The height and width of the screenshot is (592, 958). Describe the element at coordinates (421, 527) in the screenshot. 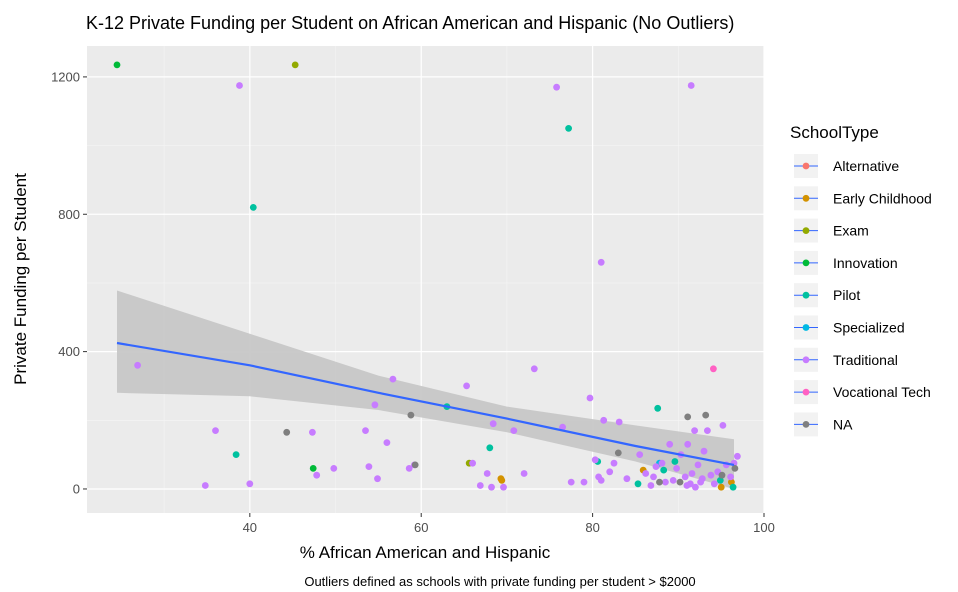

I see `x-tick-label: 60` at that location.